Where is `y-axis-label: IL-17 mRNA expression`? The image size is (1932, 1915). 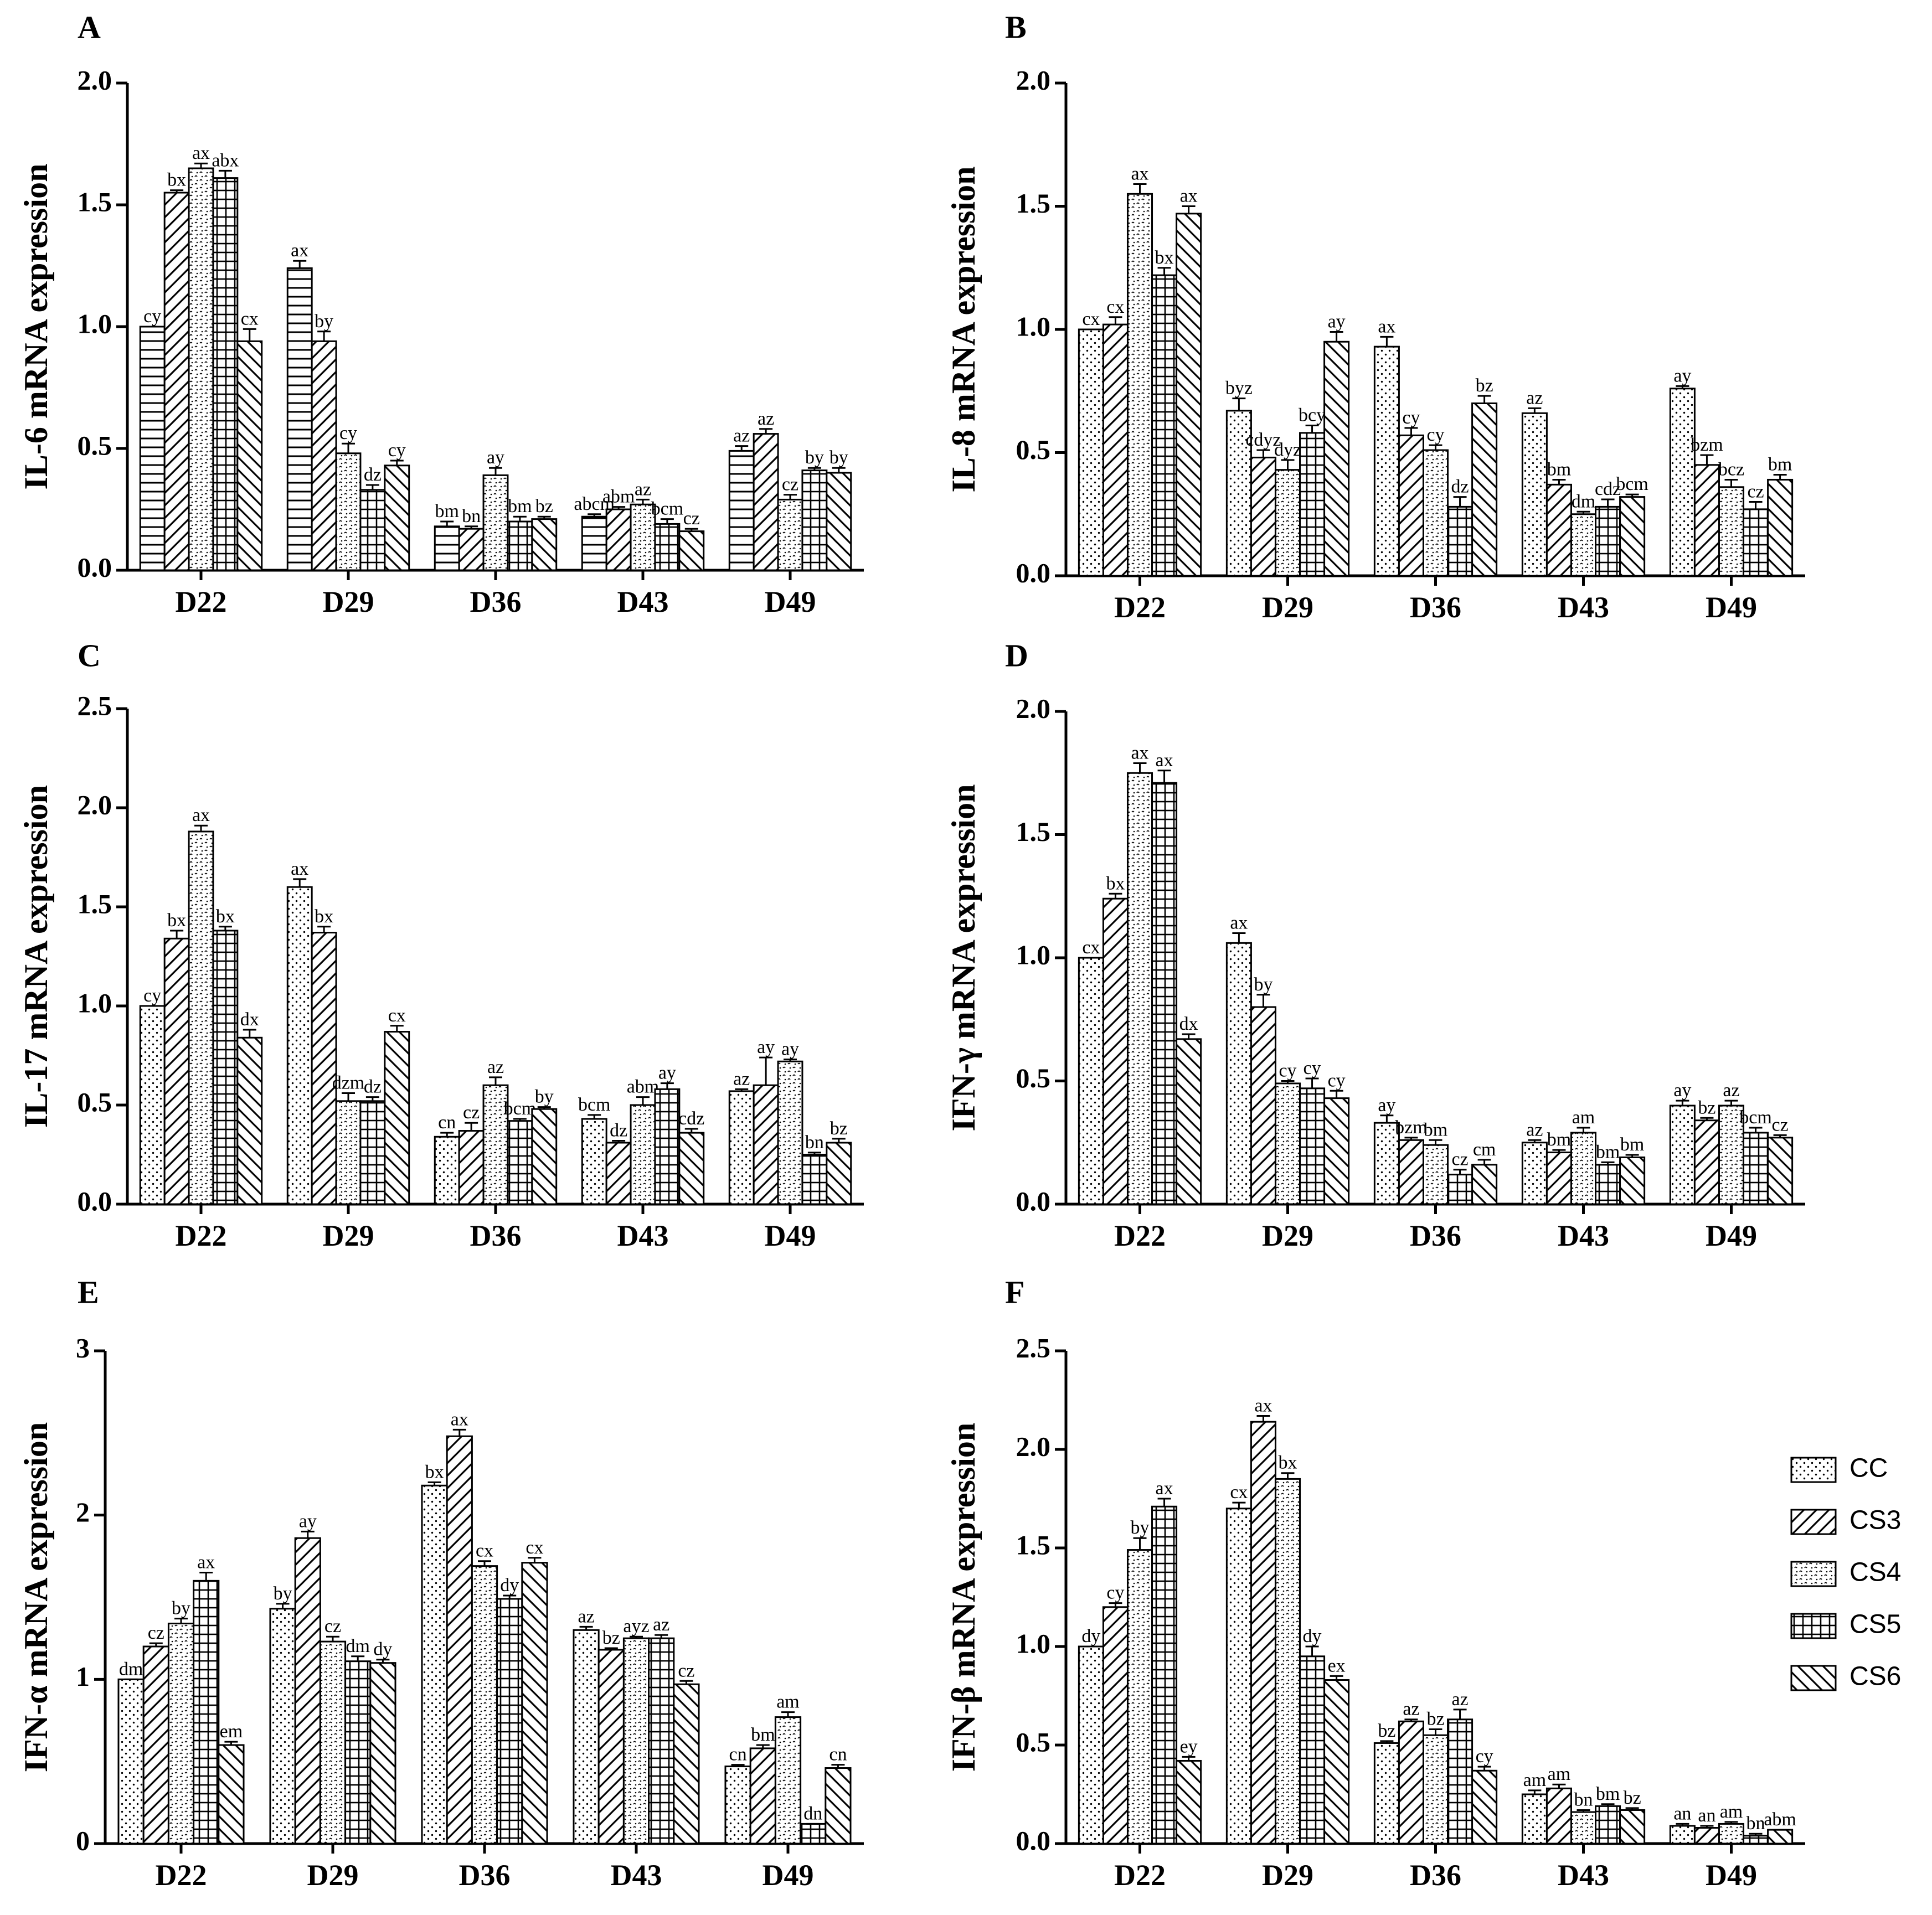
y-axis-label: IL-17 mRNA expression is located at coordinates (36, 956).